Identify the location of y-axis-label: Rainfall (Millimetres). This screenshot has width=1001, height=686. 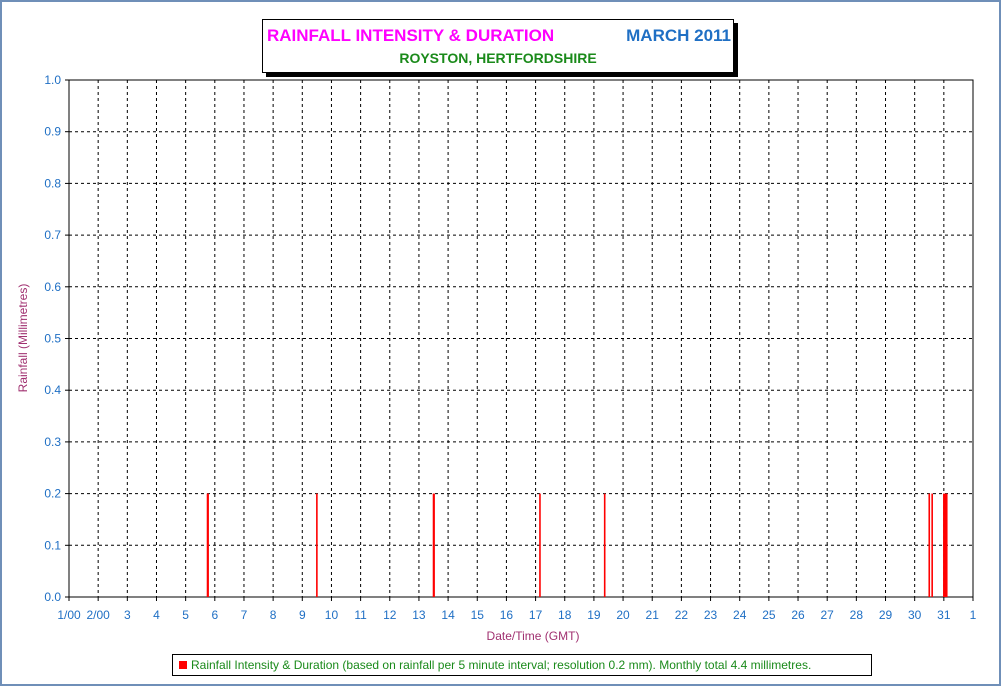
(23, 338).